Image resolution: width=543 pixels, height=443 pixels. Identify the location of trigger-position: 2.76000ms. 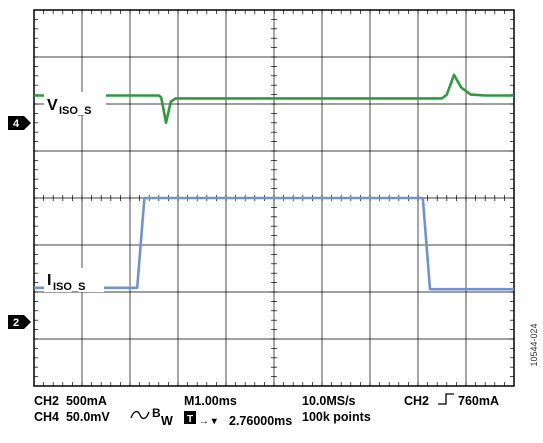
(260, 421).